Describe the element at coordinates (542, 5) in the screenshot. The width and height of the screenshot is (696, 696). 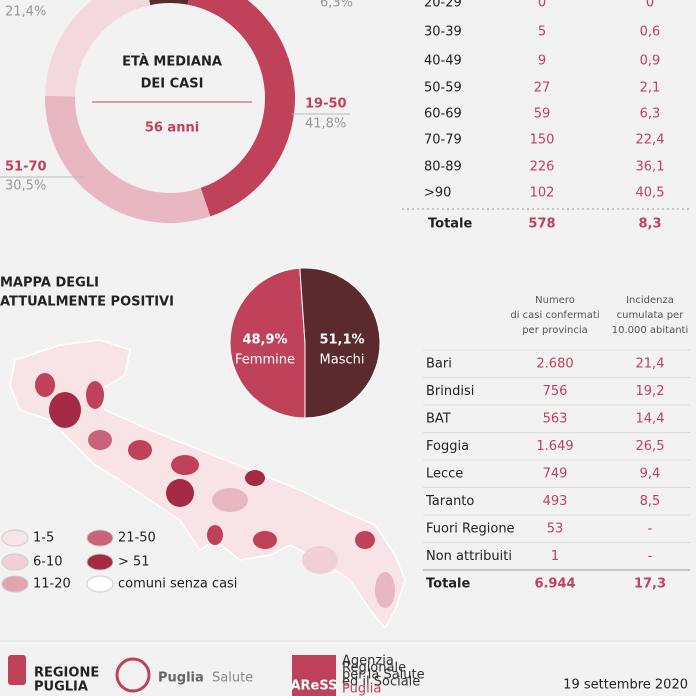
I see `cases: 0` at that location.